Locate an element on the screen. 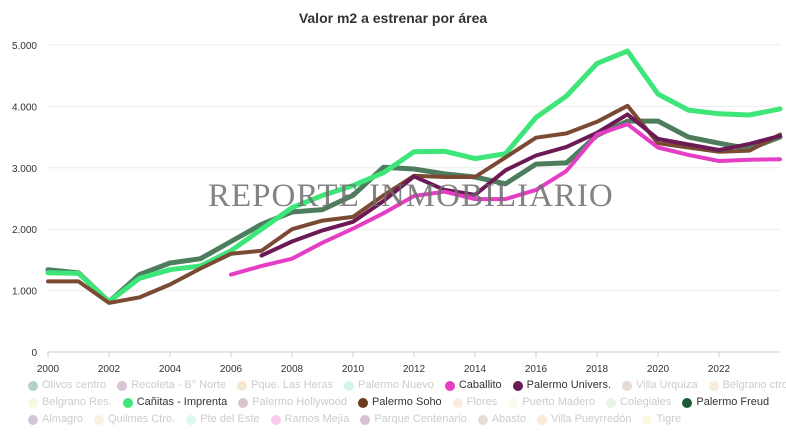 The height and width of the screenshot is (438, 786). legend-label: Palermo Hollywood is located at coordinates (299, 402).